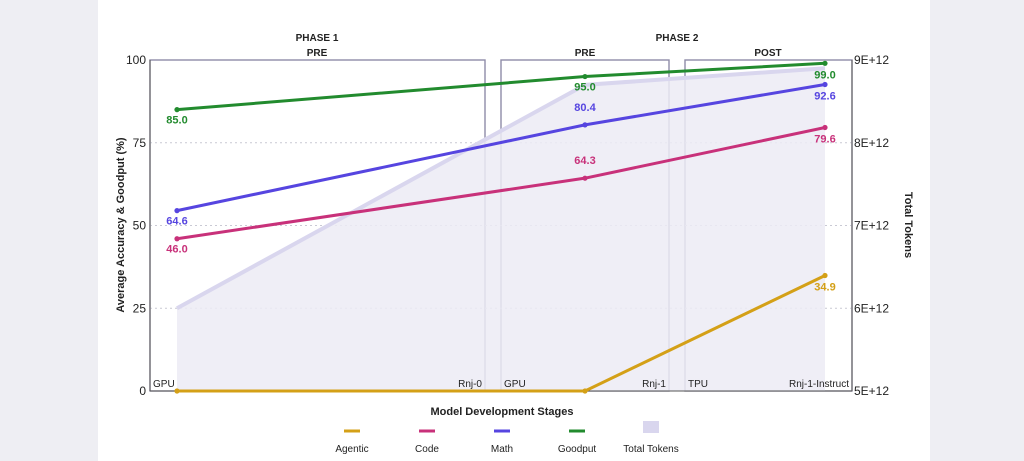  I want to click on y-right-tick-label-4: 9E+12, so click(871, 60).